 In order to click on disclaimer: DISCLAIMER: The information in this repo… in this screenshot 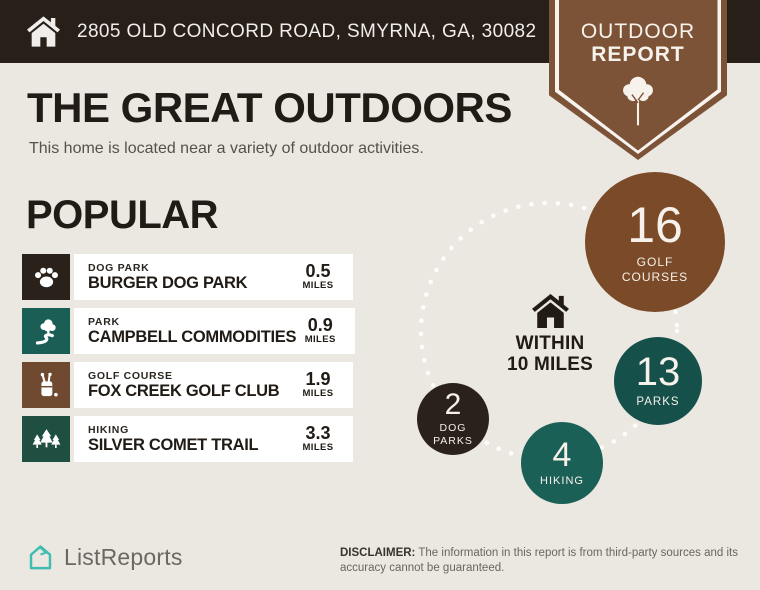, I will do `click(544, 561)`.